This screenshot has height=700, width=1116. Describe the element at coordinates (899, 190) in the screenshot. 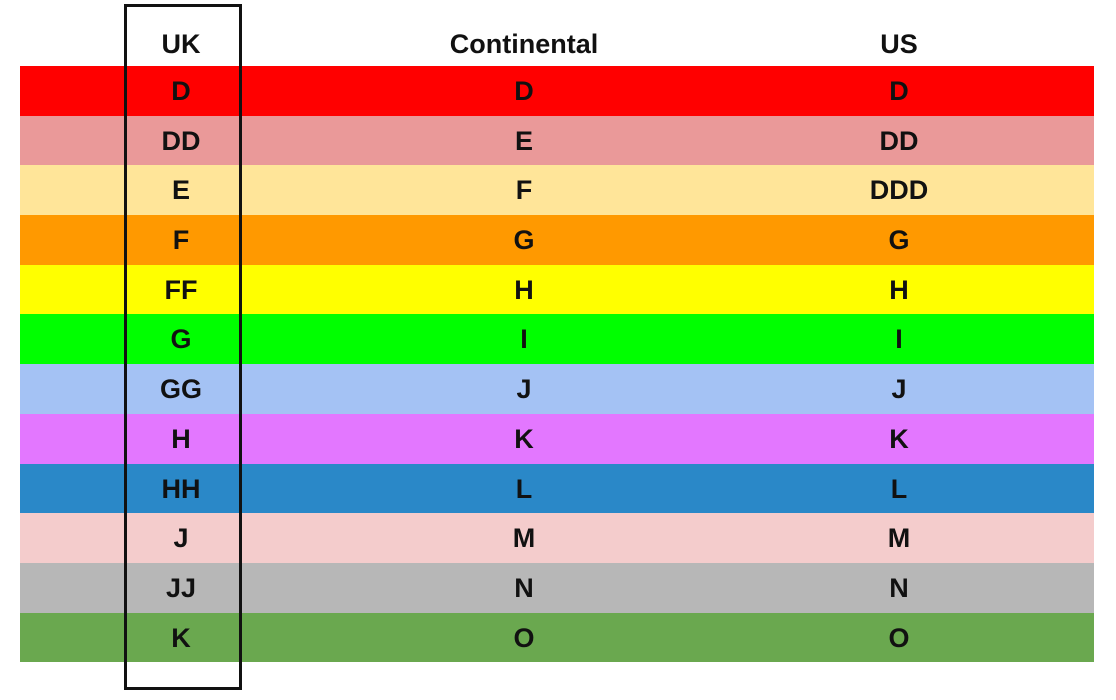

I see `cell-us: DDD` at that location.